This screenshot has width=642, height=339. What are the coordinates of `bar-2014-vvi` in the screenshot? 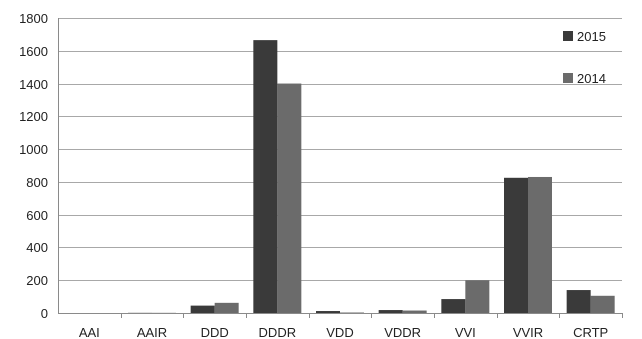 It's located at (477, 296).